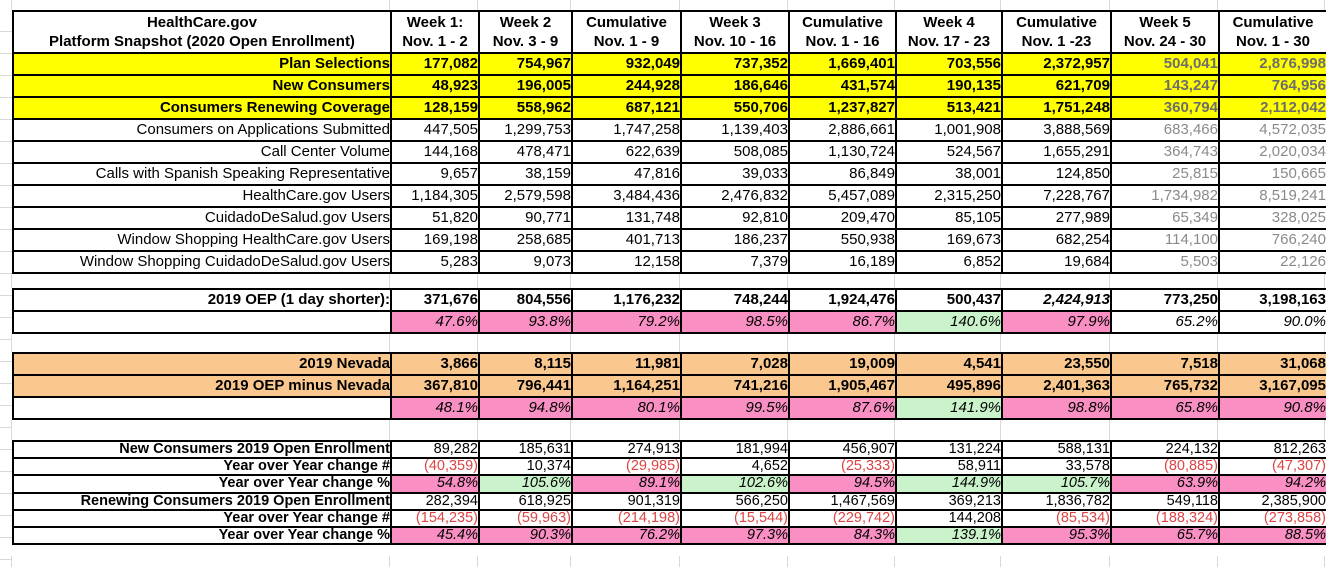 The width and height of the screenshot is (1326, 567). What do you see at coordinates (1165, 322) in the screenshot?
I see `percent-cell: 65.2%` at bounding box center [1165, 322].